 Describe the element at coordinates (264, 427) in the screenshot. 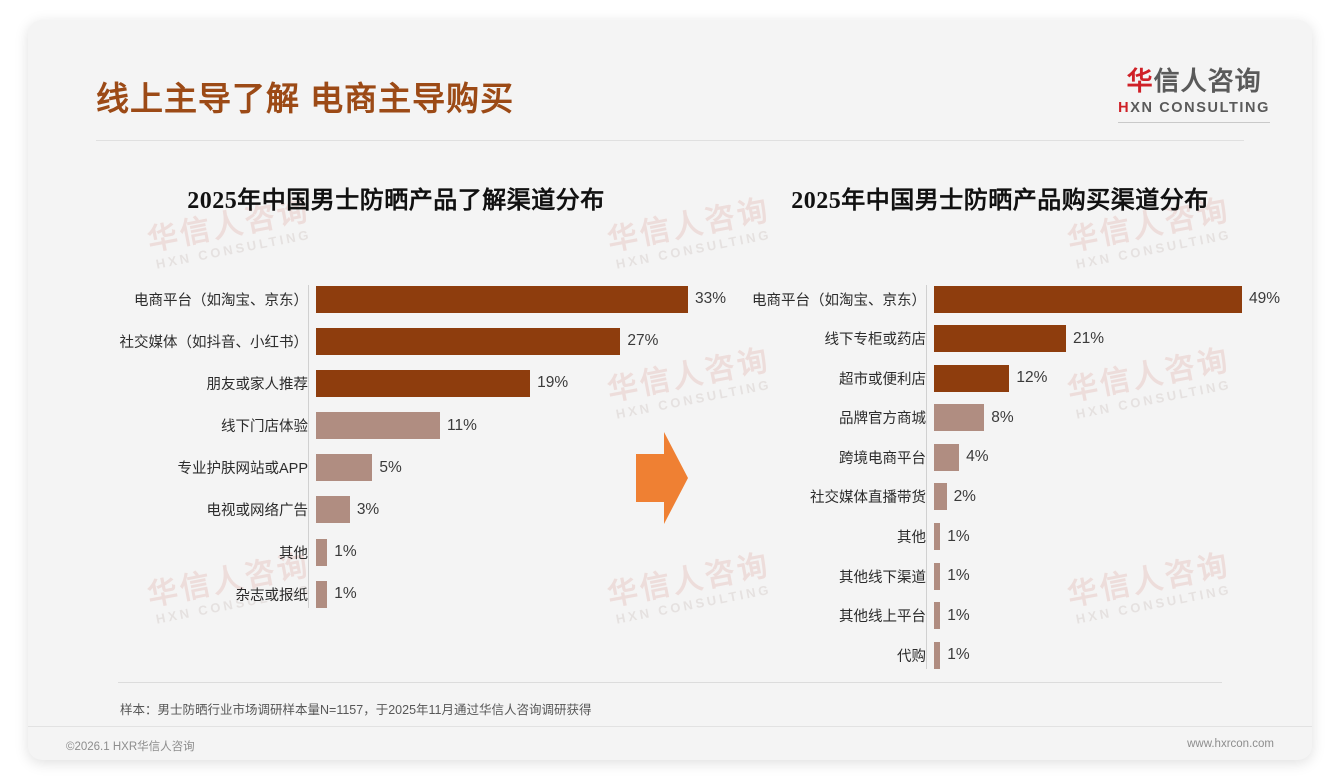

I see `bar-category-label: 线下门店体验` at that location.